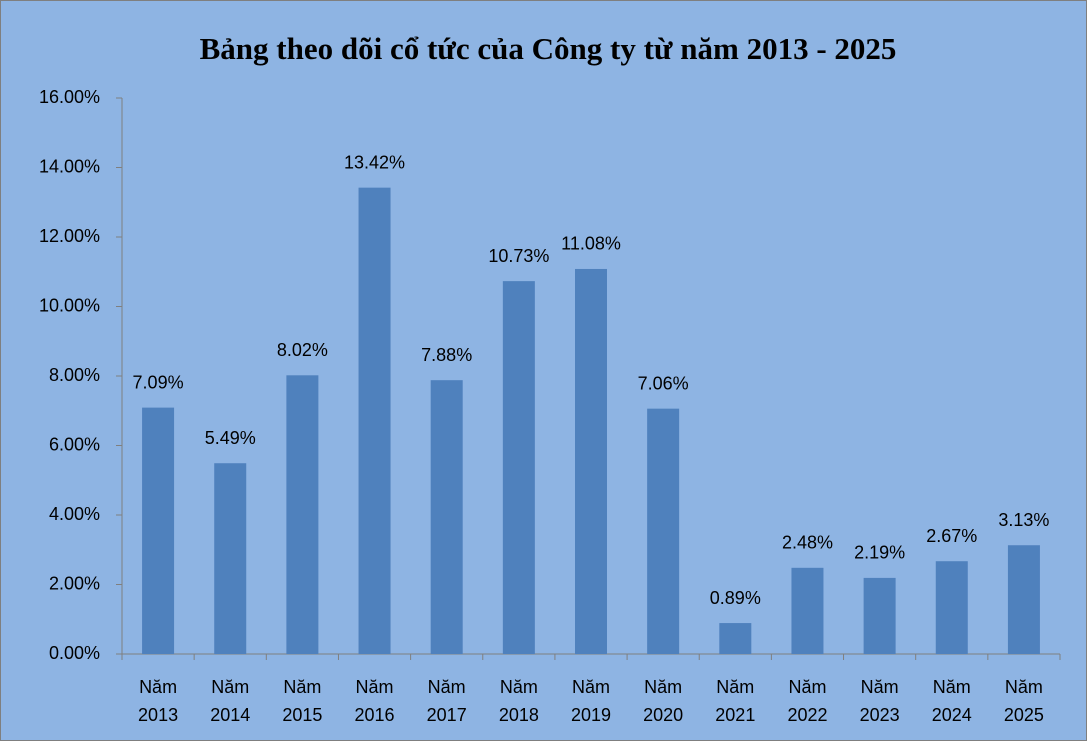  I want to click on value-label: 11.08%, so click(591, 244).